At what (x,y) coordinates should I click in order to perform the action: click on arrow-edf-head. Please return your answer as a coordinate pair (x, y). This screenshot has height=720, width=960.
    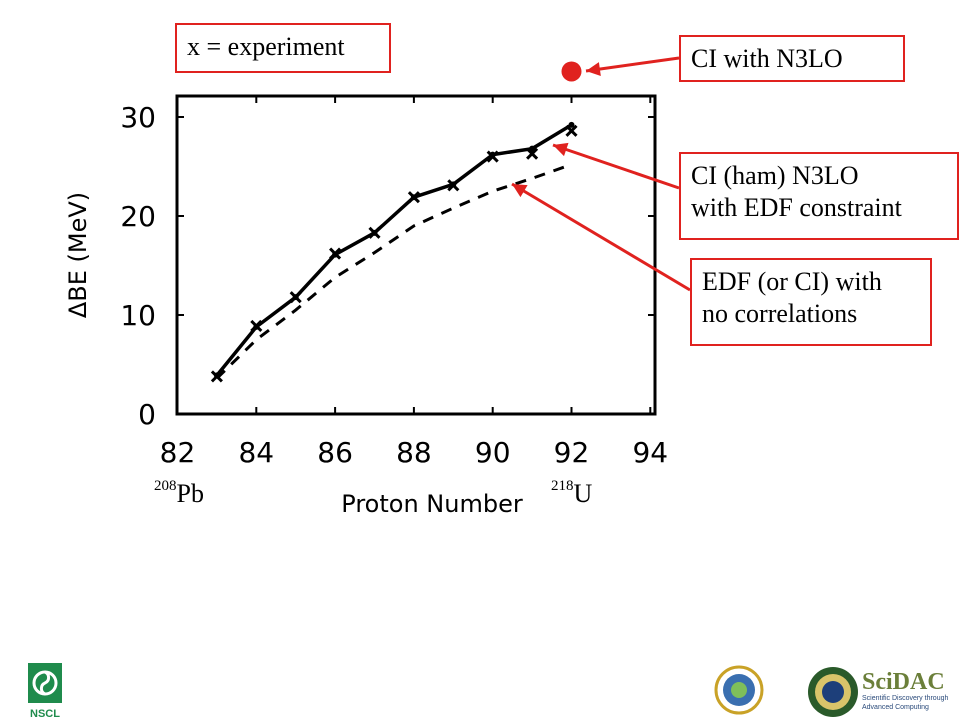
    Looking at the image, I should click on (520, 191).